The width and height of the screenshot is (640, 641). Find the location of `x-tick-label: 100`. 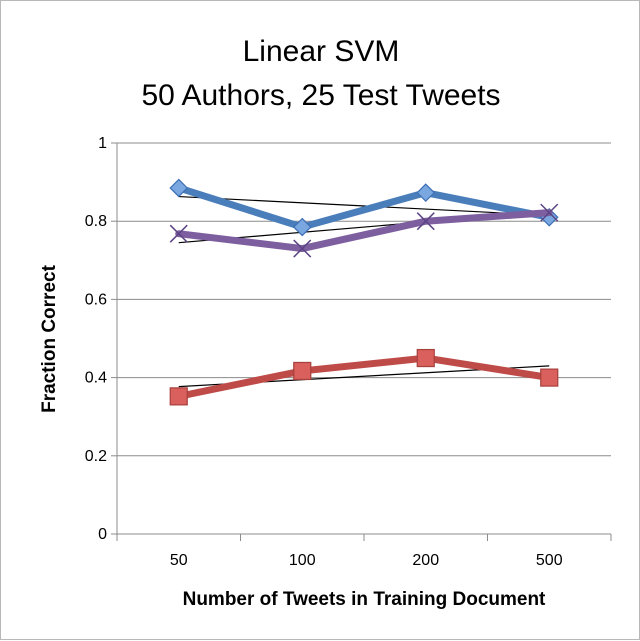

x-tick-label: 100 is located at coordinates (302, 560).